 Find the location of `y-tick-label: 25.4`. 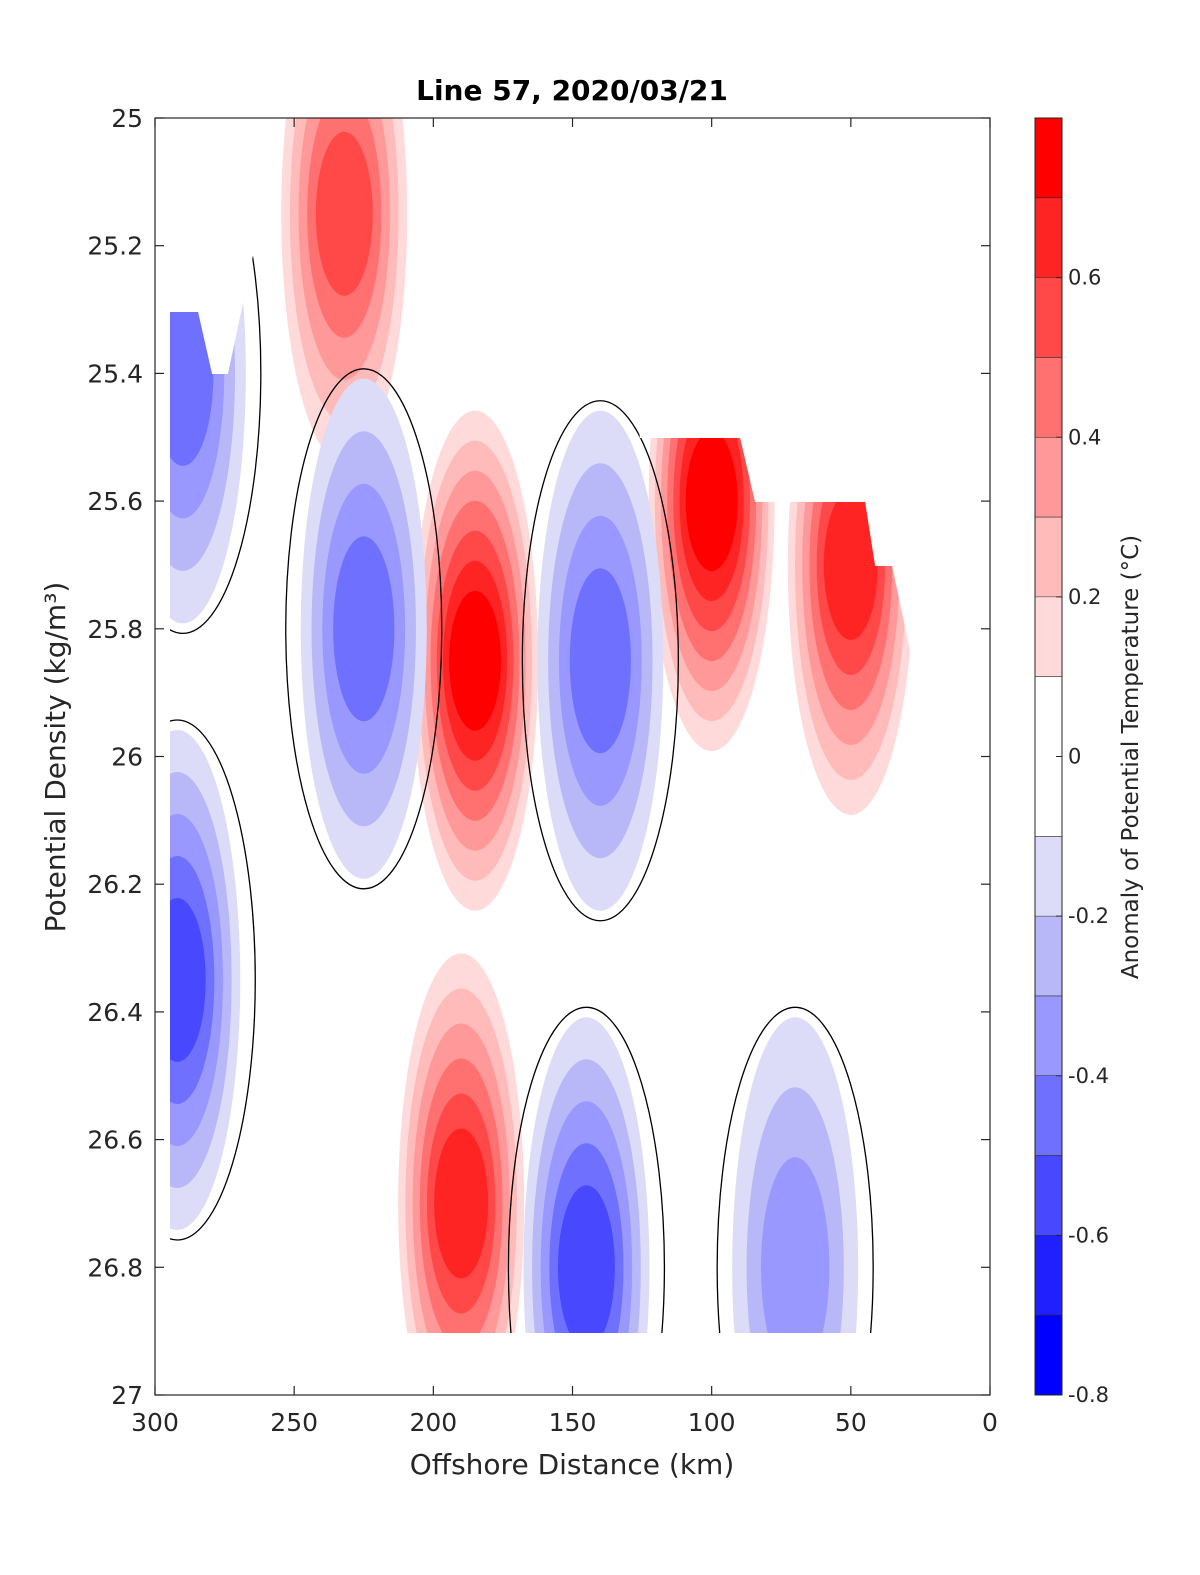

y-tick-label: 25.4 is located at coordinates (115, 373).